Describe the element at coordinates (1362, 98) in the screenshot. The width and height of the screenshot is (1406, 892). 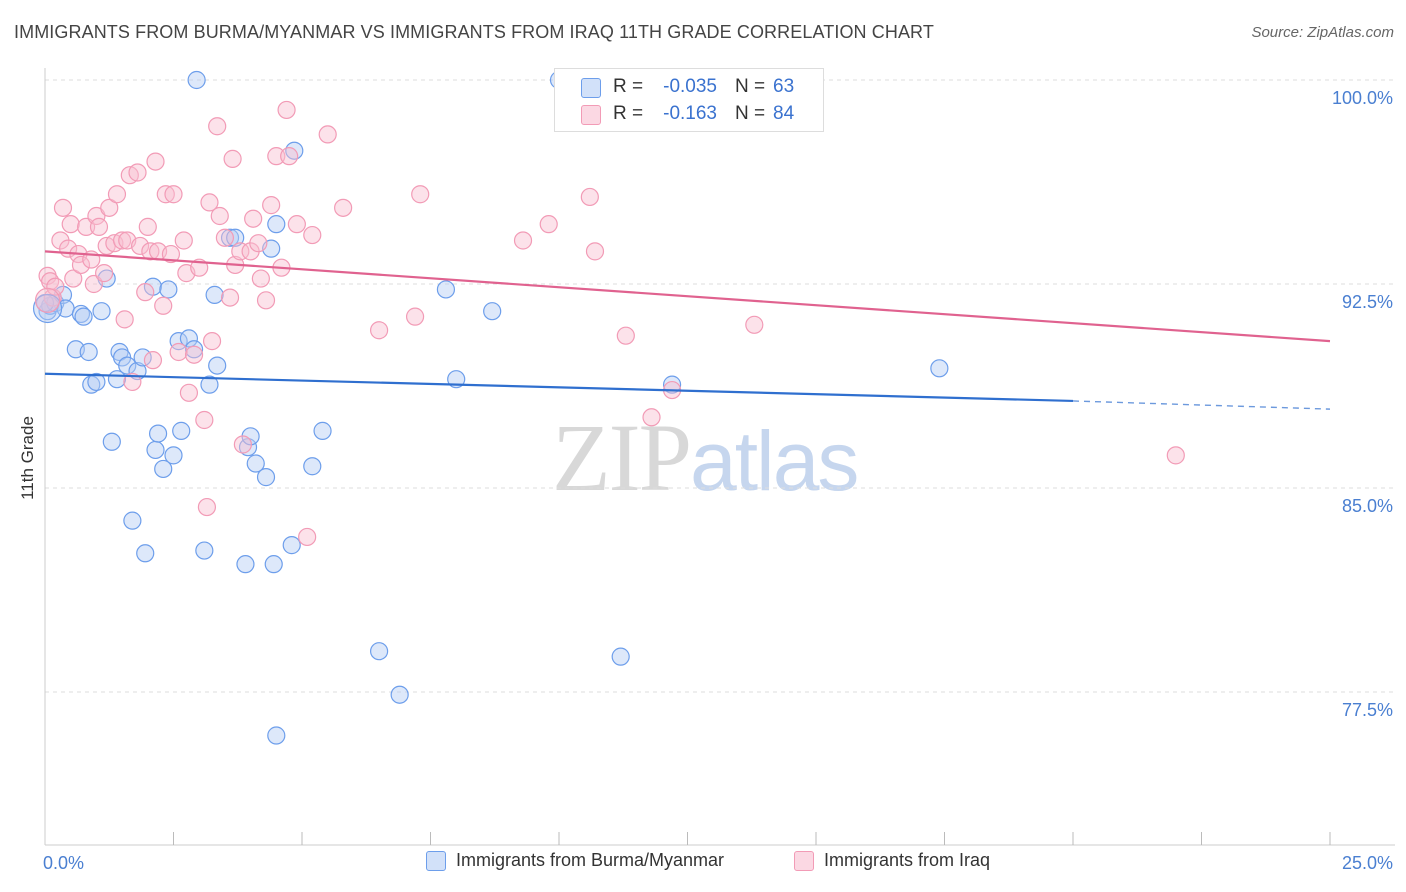
I see `y-tick-label: 100.0%` at that location.